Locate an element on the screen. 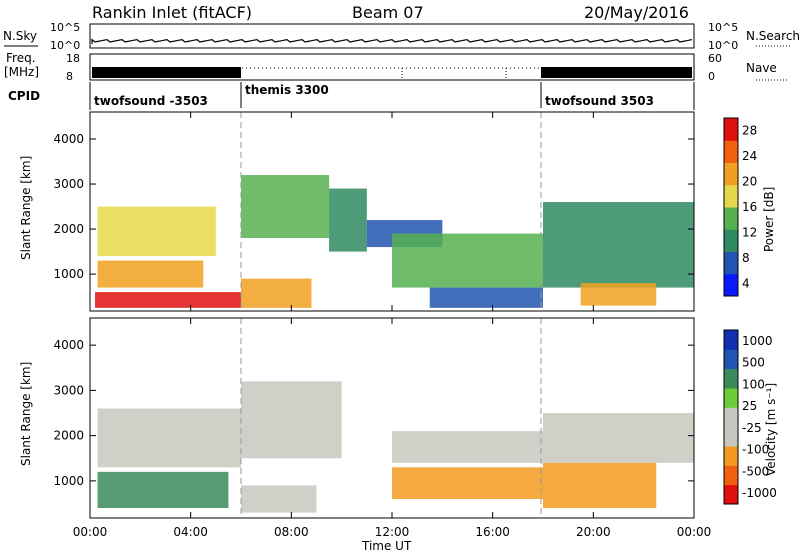 Image resolution: width=800 pixels, height=558 pixels. noise-right-tick-bottom: 10^0 is located at coordinates (723, 45).